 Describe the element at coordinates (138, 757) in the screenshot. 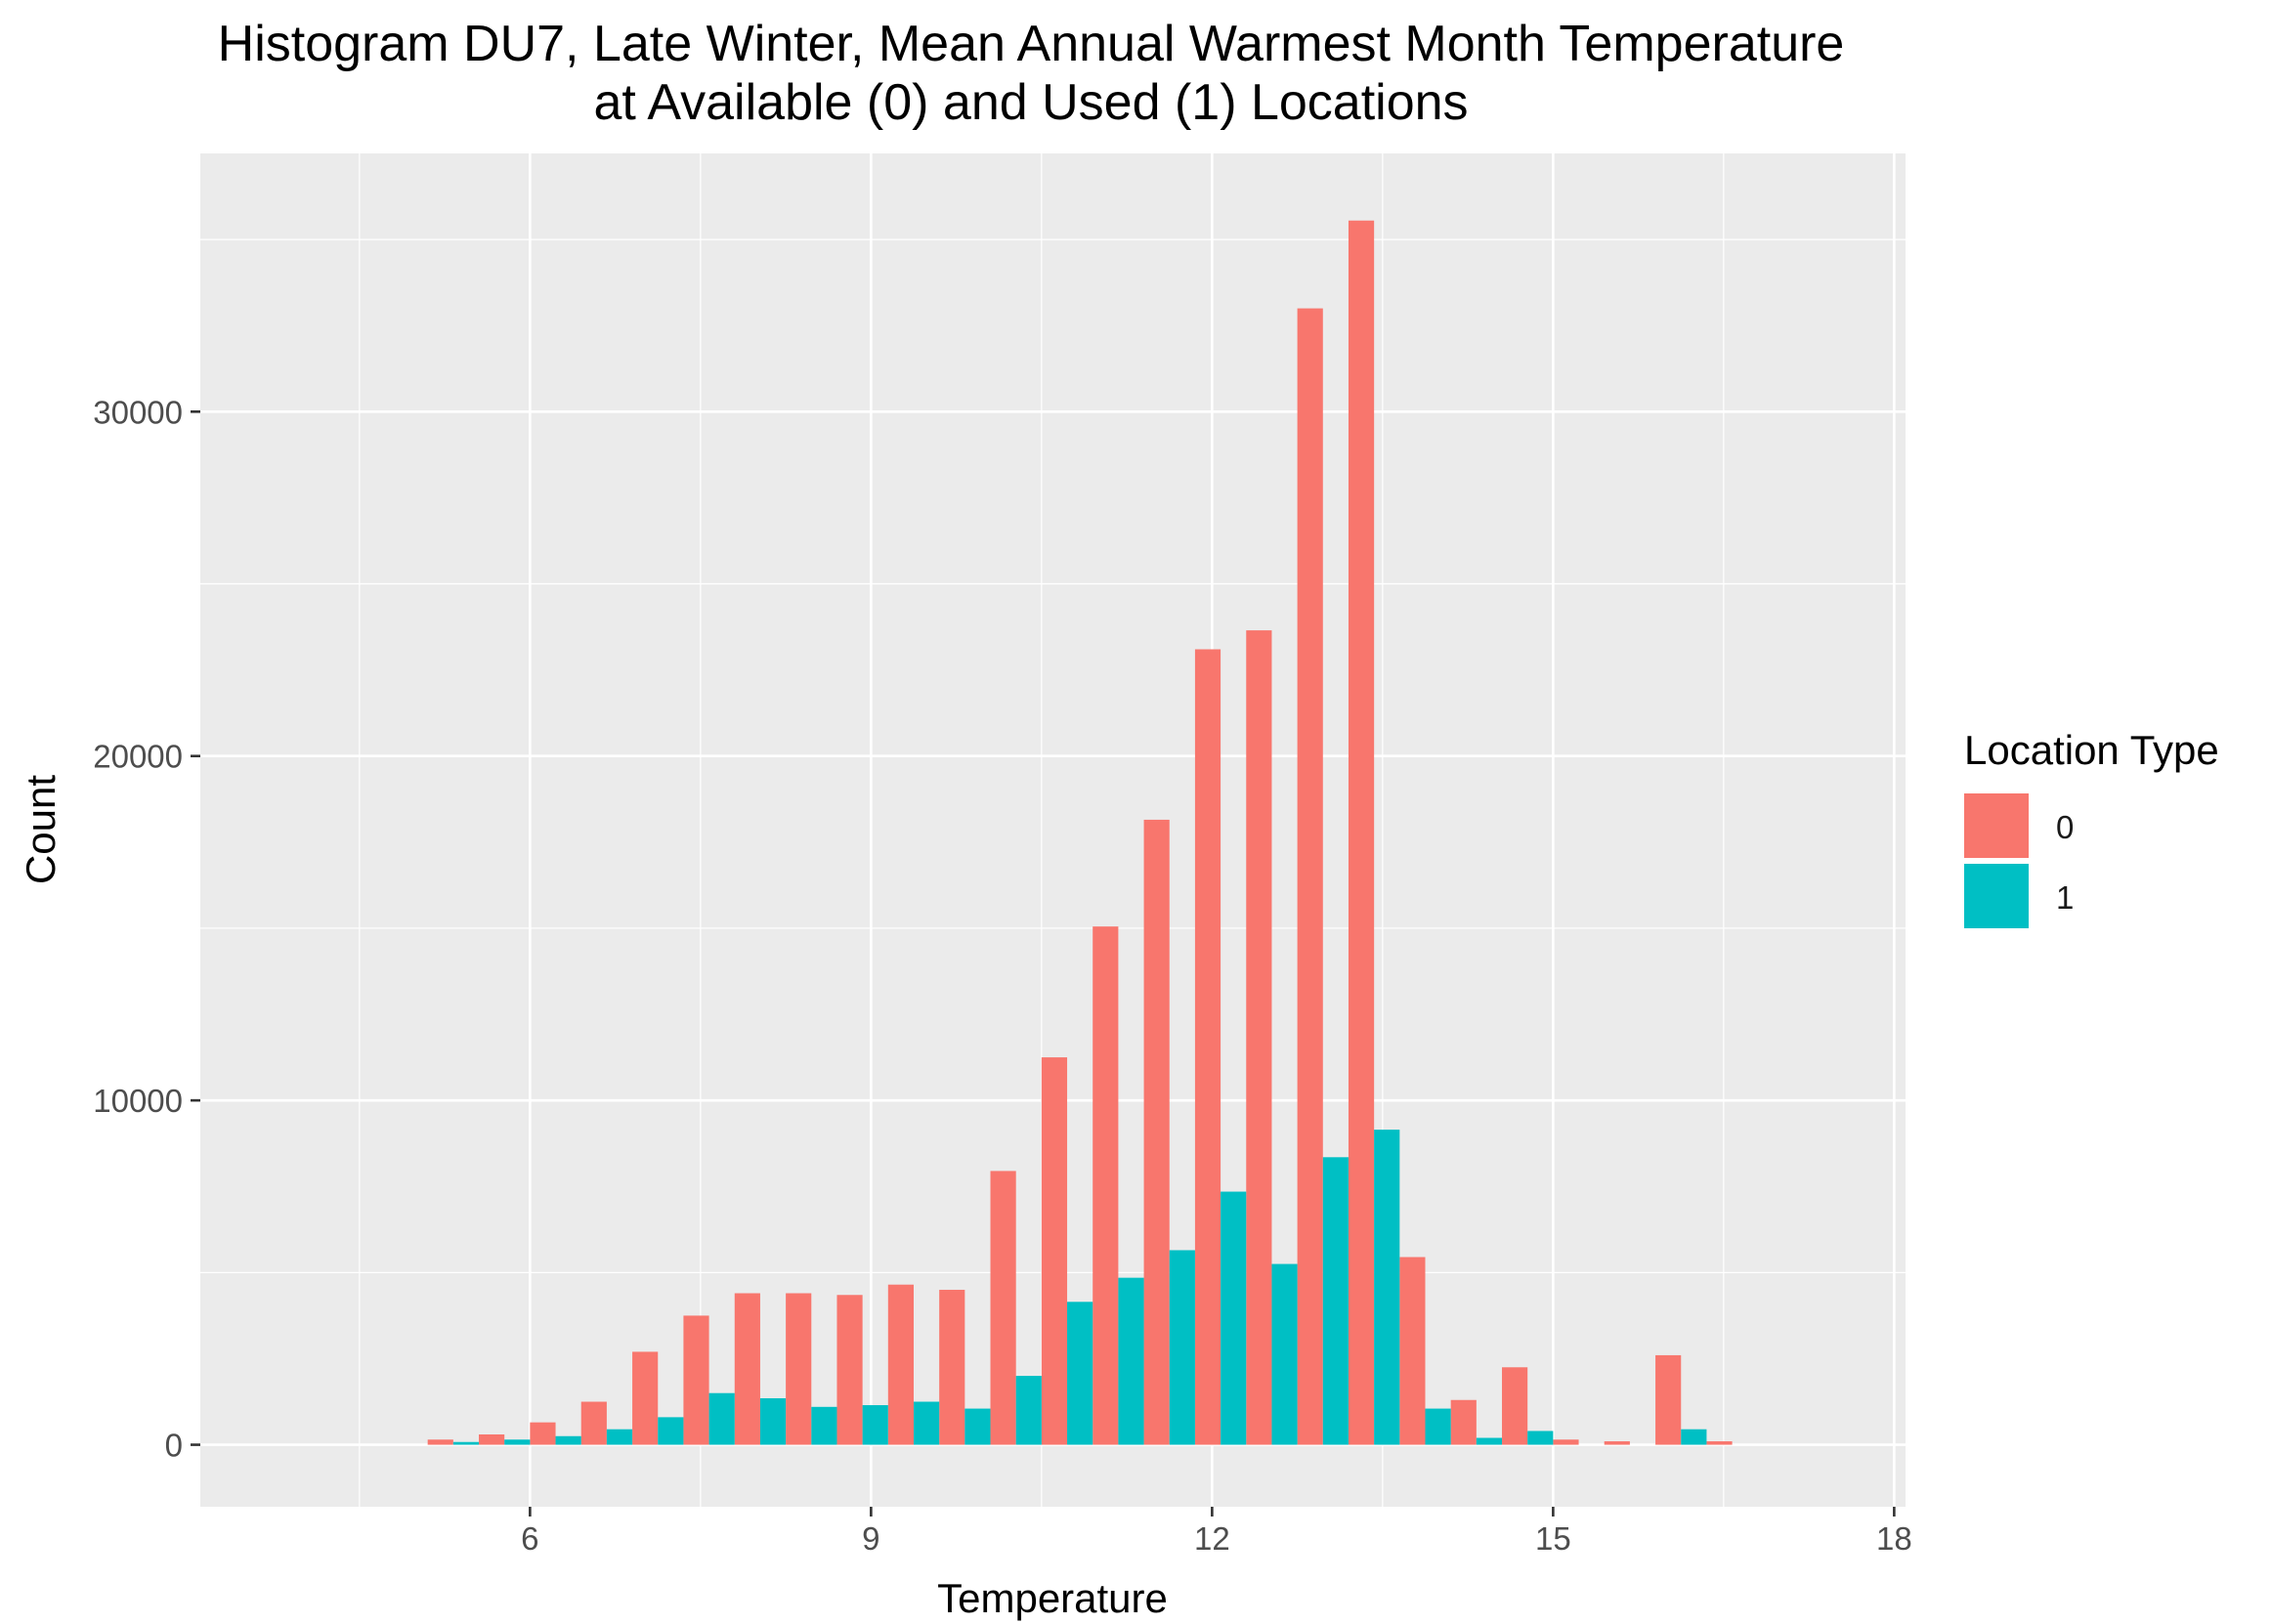

I see `y-tick-label: 20000` at that location.